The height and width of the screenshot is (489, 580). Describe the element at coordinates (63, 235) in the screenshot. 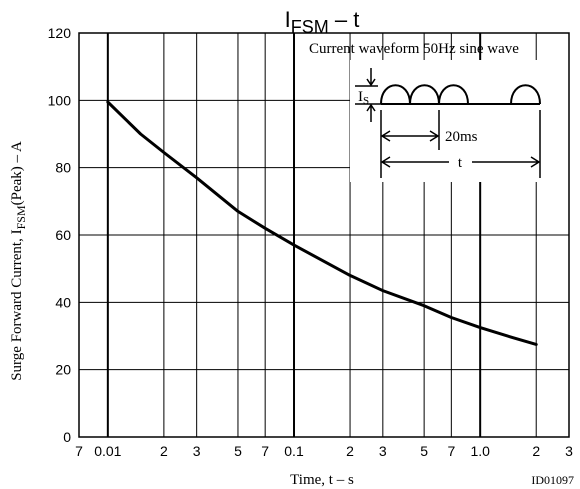

I see `y-tick-label: 60` at that location.